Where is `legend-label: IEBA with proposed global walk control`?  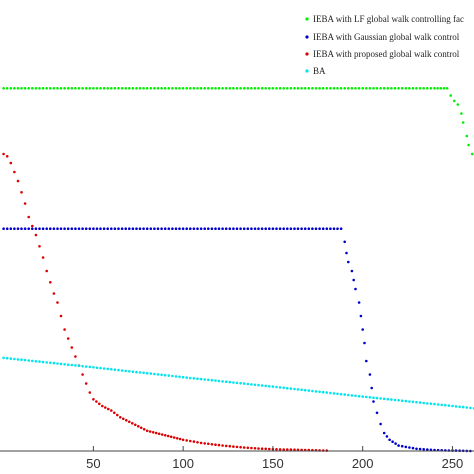
legend-label: IEBA with proposed global walk control is located at coordinates (386, 54).